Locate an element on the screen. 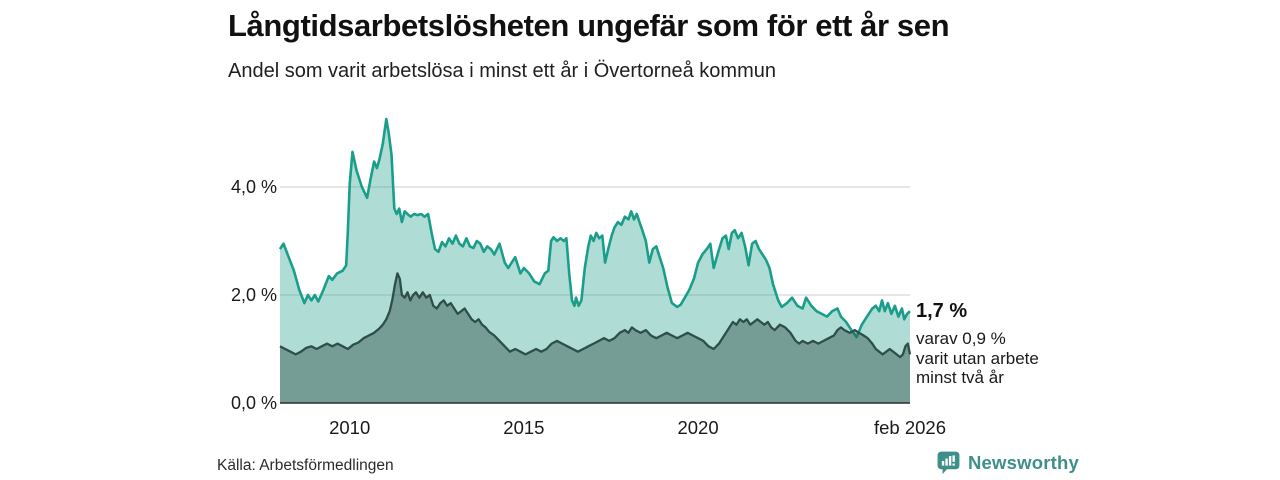 The height and width of the screenshot is (480, 1280). newsworthy-brand: Newsworthy is located at coordinates (1007, 462).